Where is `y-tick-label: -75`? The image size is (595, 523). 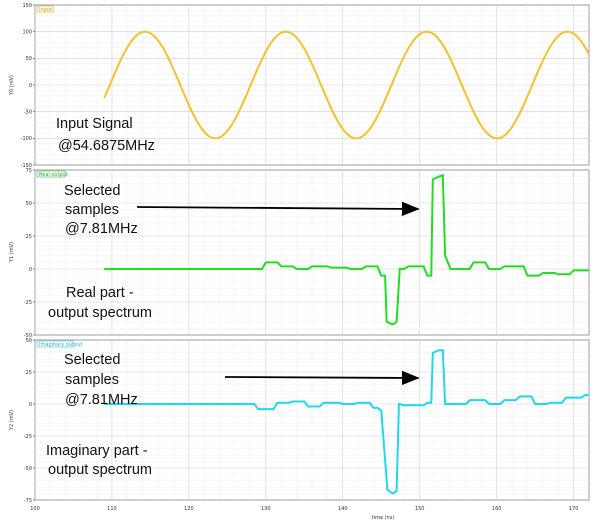
y-tick-label: -75 is located at coordinates (28, 501).